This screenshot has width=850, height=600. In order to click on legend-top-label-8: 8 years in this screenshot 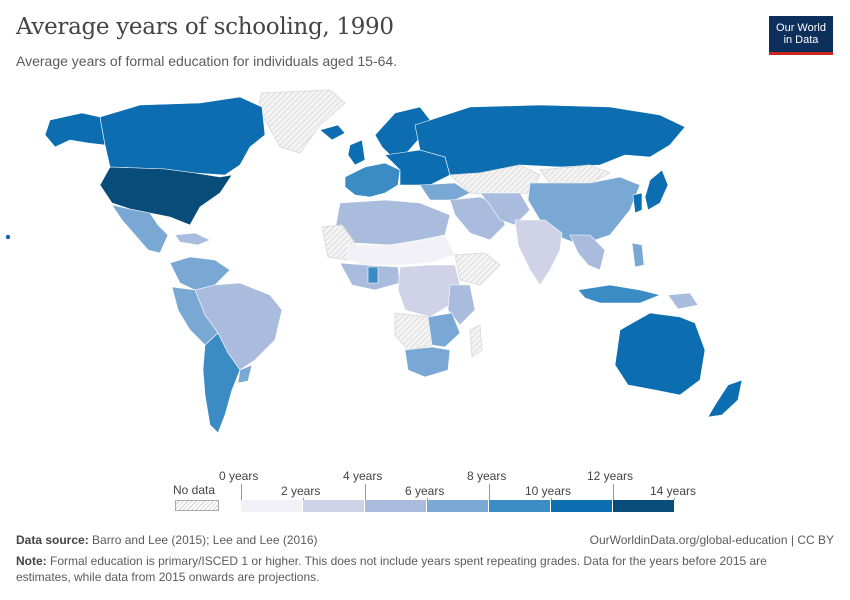, I will do `click(487, 476)`.